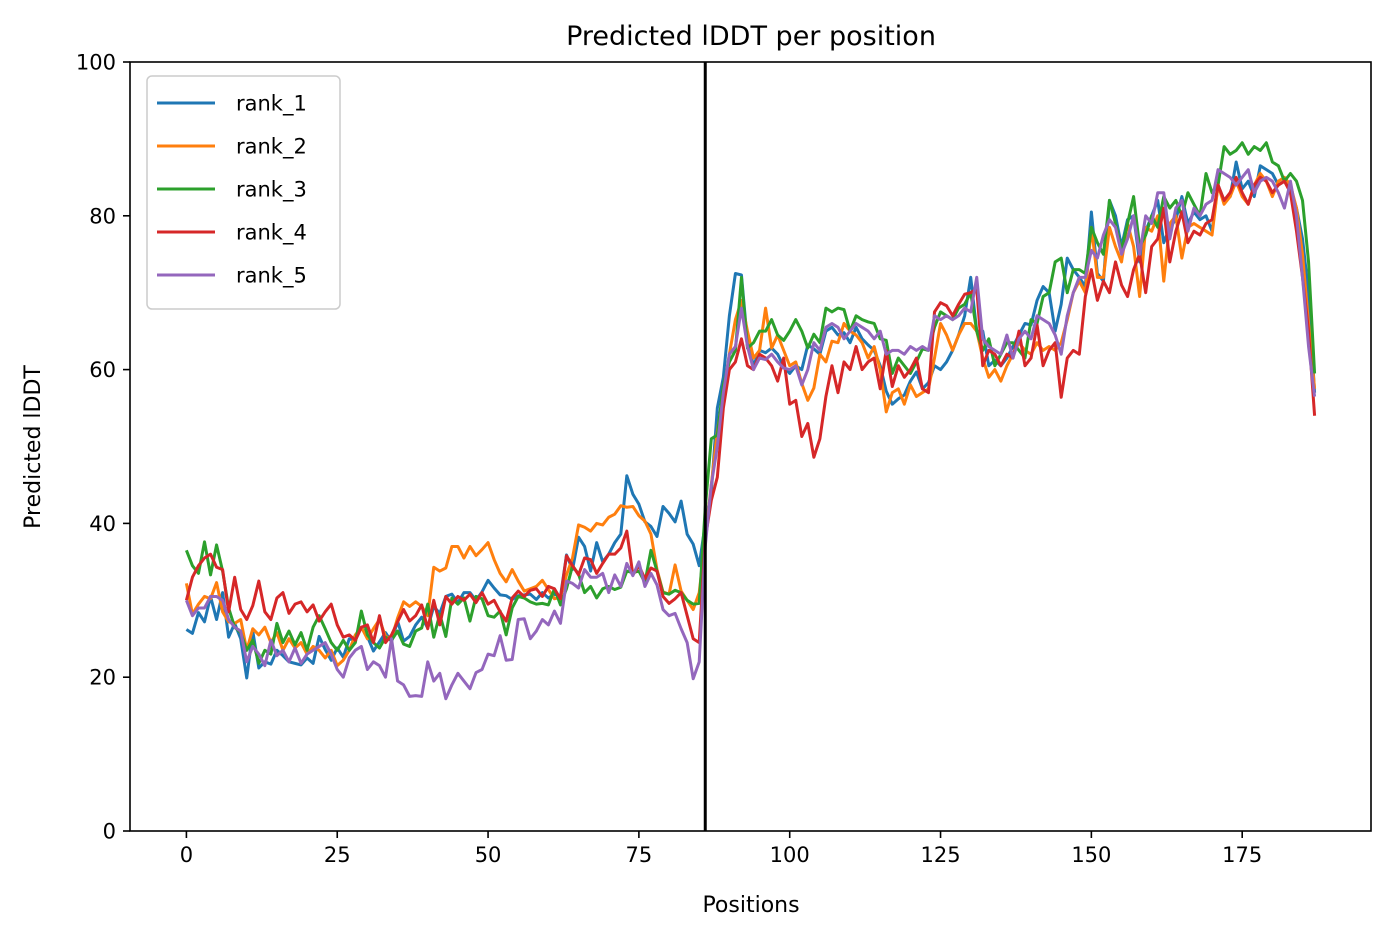  I want to click on y-tick-label: 40, so click(102, 524).